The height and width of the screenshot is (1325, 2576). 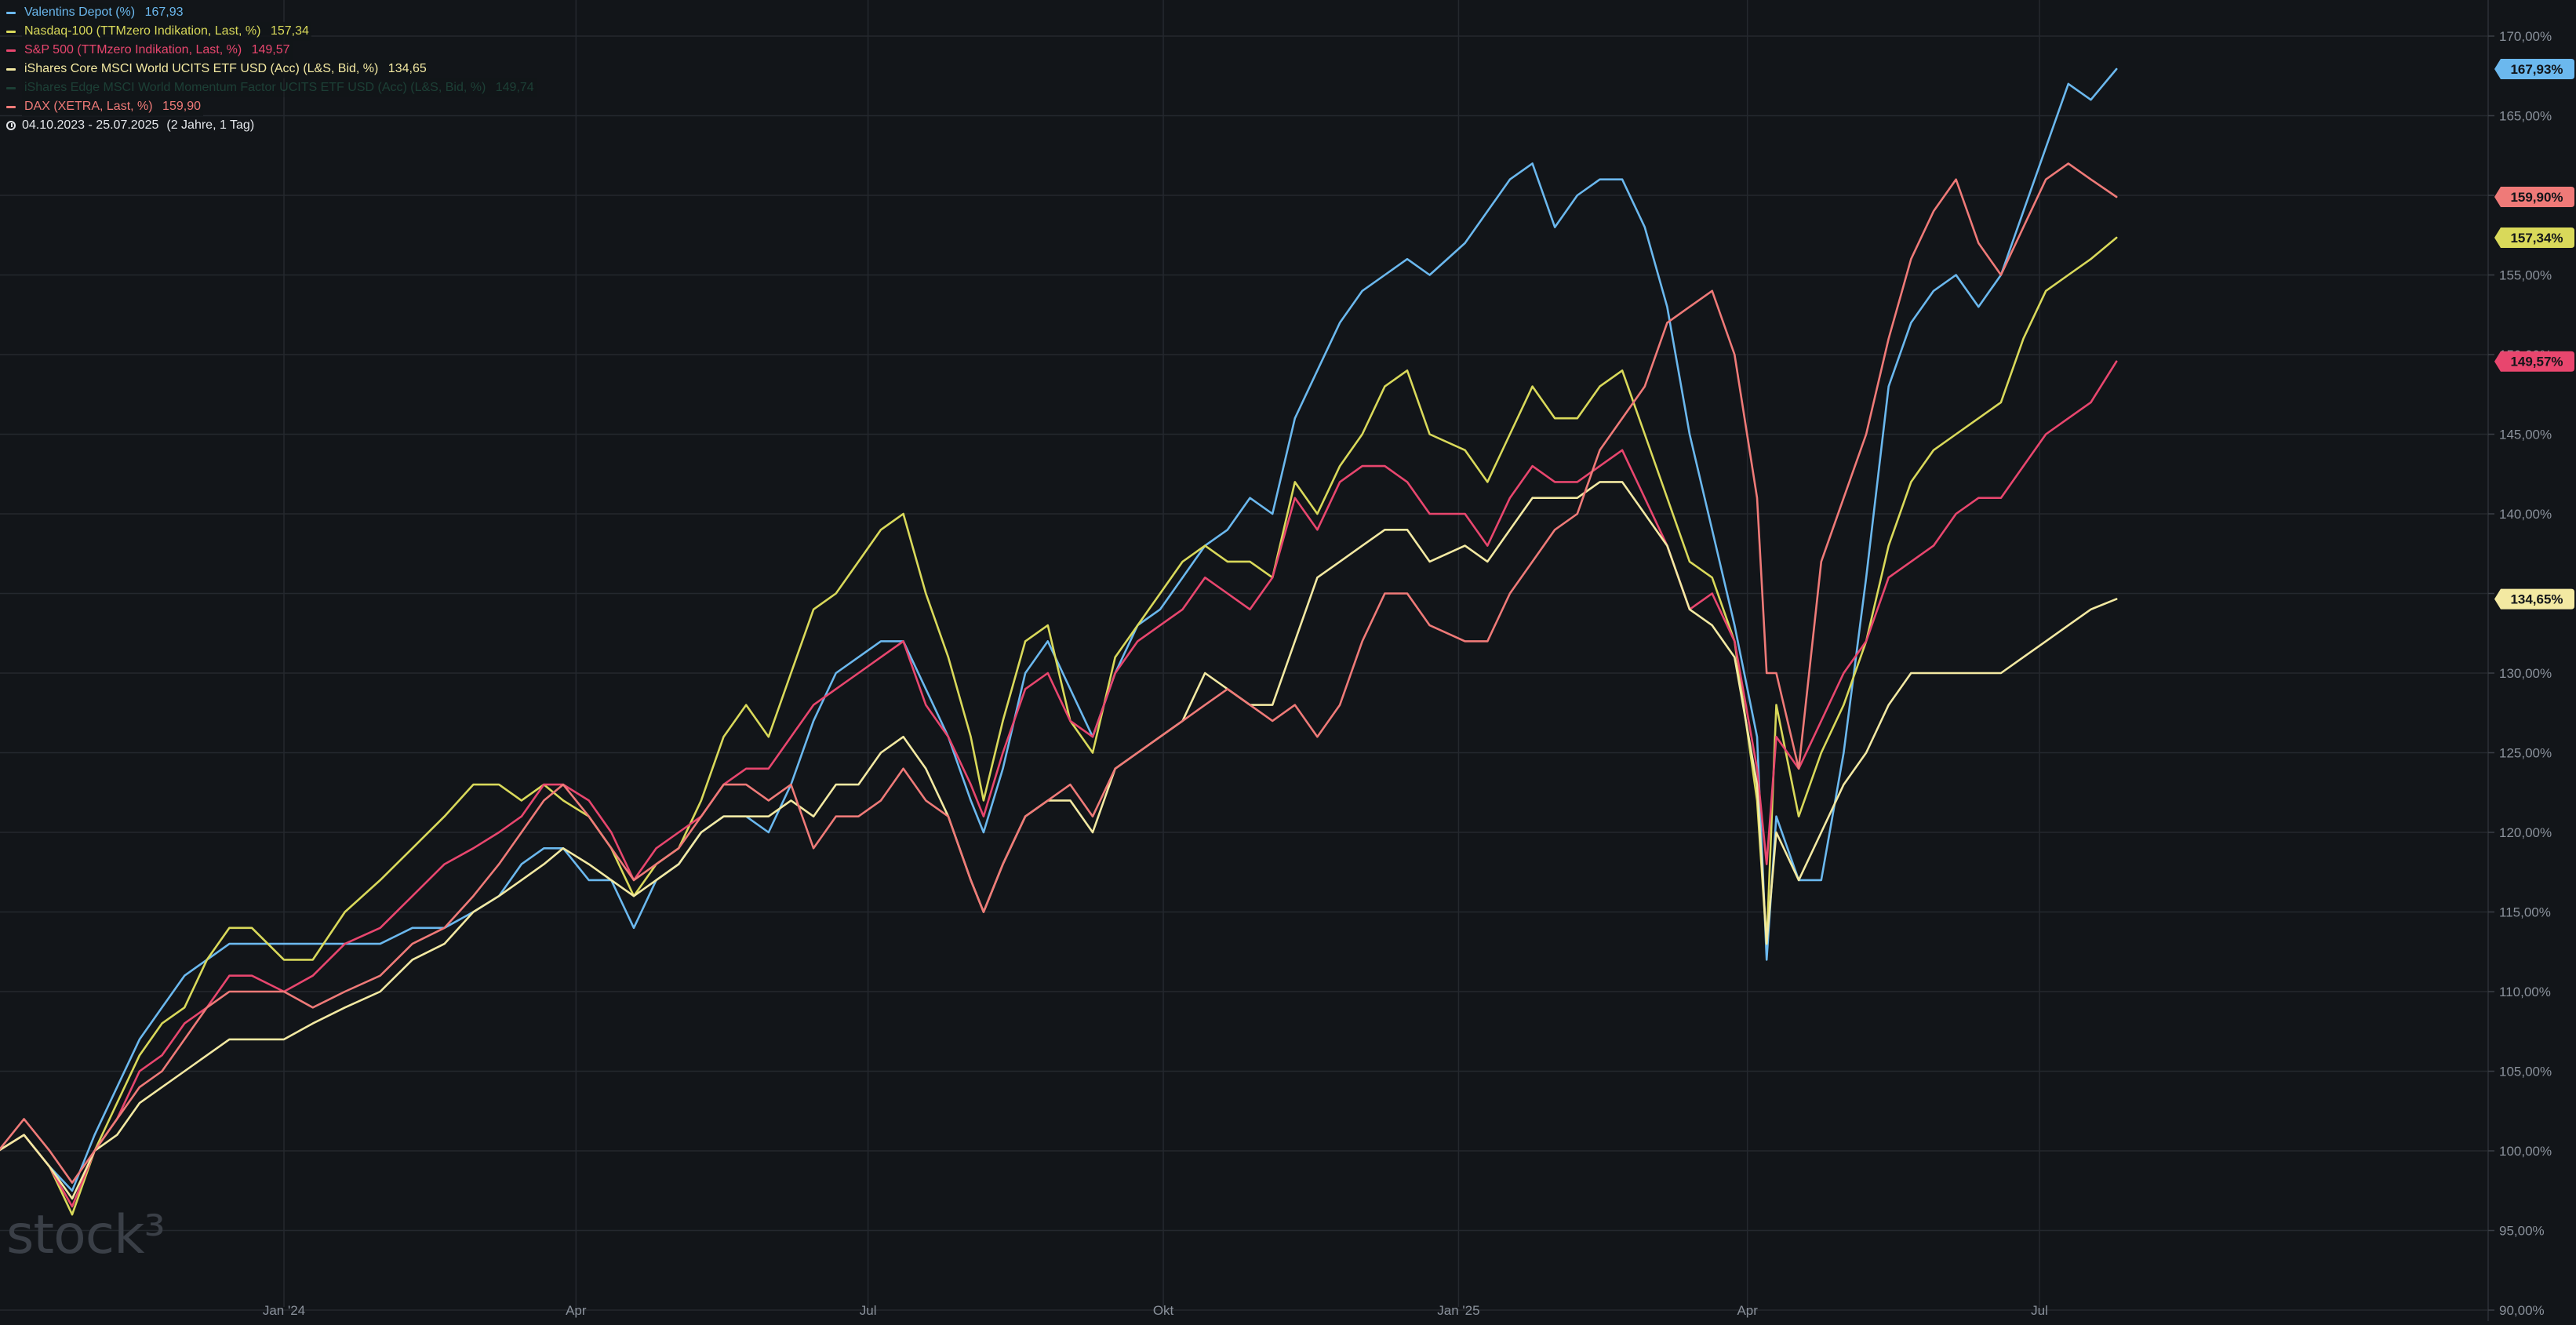 What do you see at coordinates (86, 1235) in the screenshot?
I see `stock3-logo: stock³` at bounding box center [86, 1235].